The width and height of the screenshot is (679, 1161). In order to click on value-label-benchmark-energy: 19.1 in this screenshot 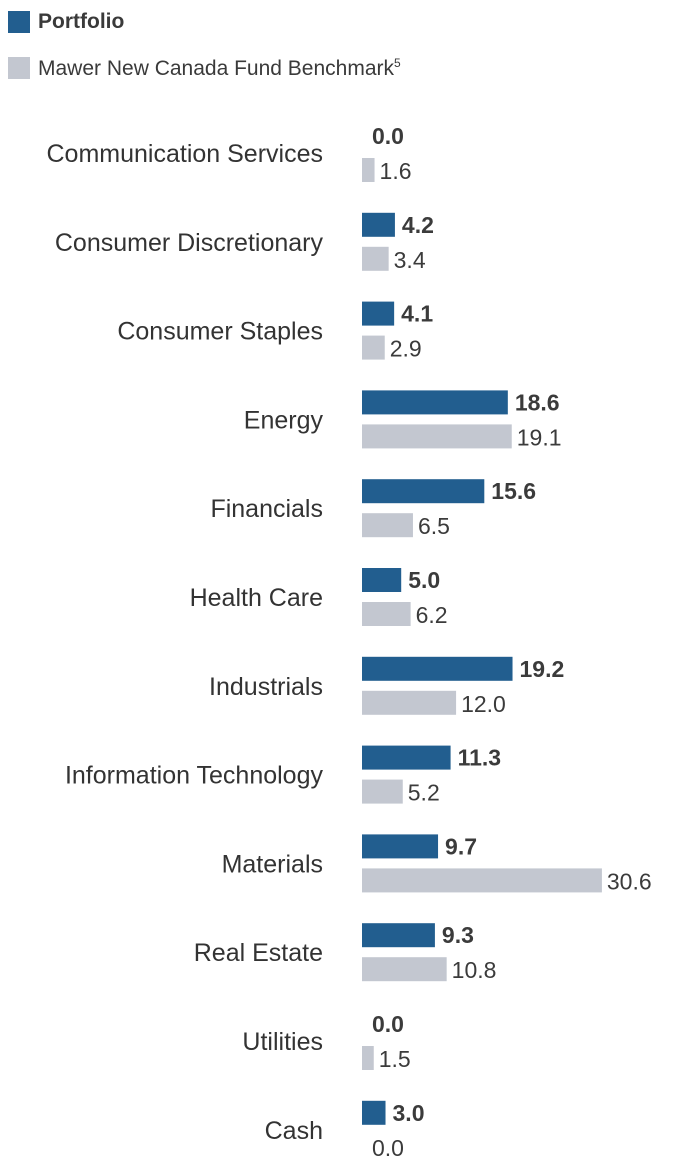, I will do `click(539, 437)`.